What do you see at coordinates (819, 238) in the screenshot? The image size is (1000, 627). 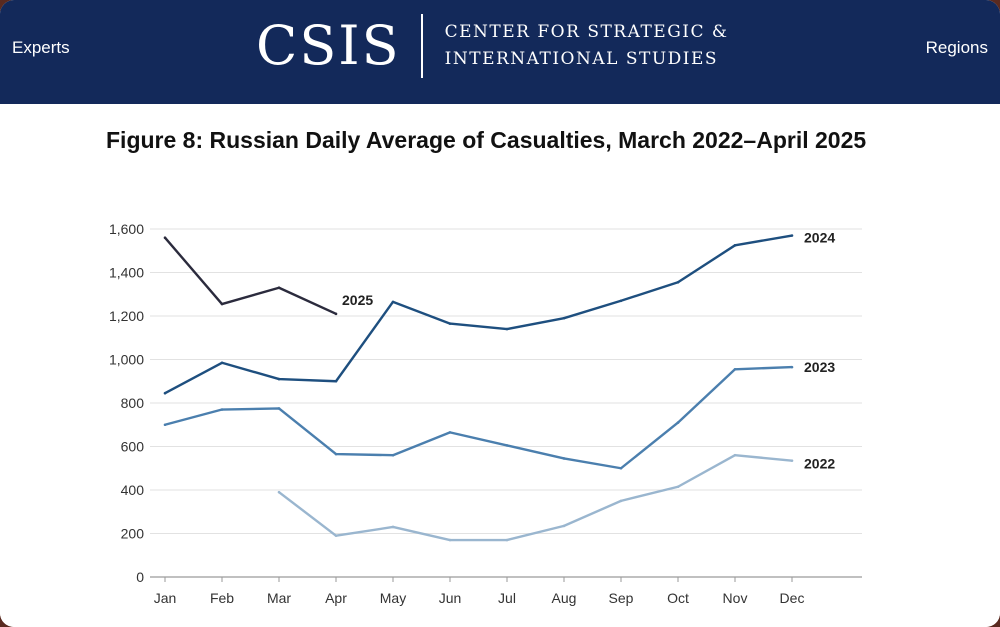 I see `series-label-2024: 2024` at bounding box center [819, 238].